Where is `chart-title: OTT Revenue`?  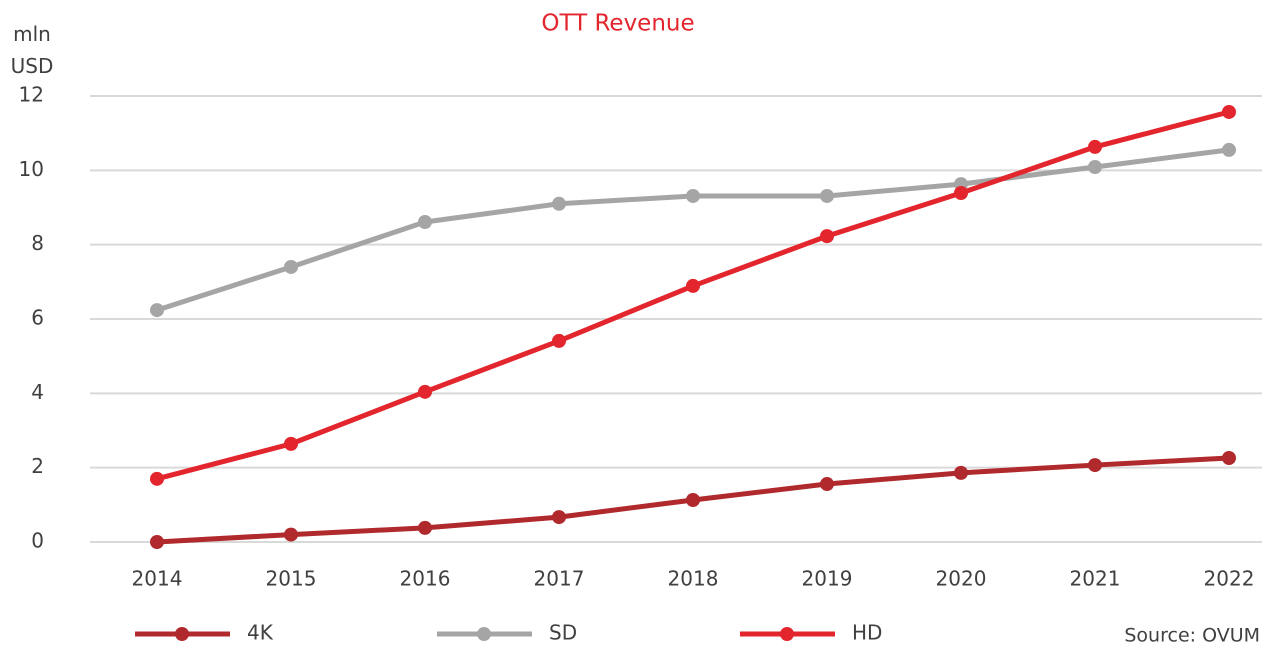 chart-title: OTT Revenue is located at coordinates (617, 24).